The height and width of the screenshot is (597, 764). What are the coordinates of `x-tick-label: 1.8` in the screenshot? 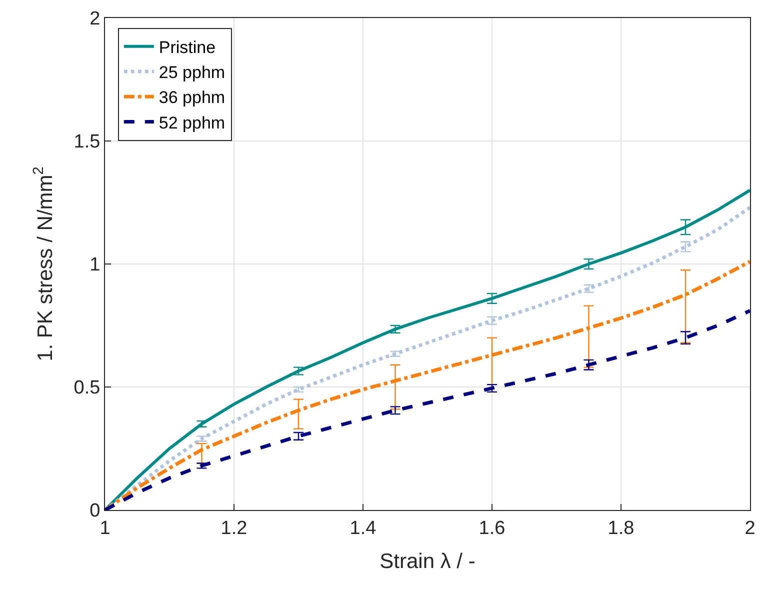 It's located at (621, 528).